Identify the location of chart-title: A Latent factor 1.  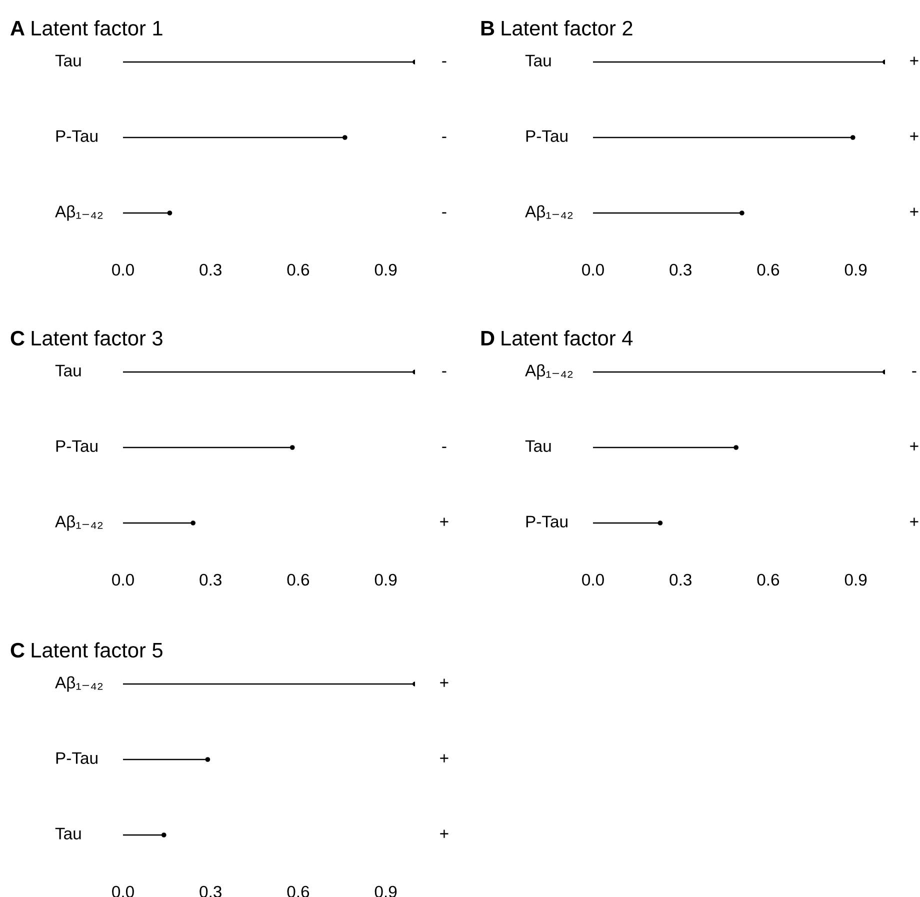
(86, 28).